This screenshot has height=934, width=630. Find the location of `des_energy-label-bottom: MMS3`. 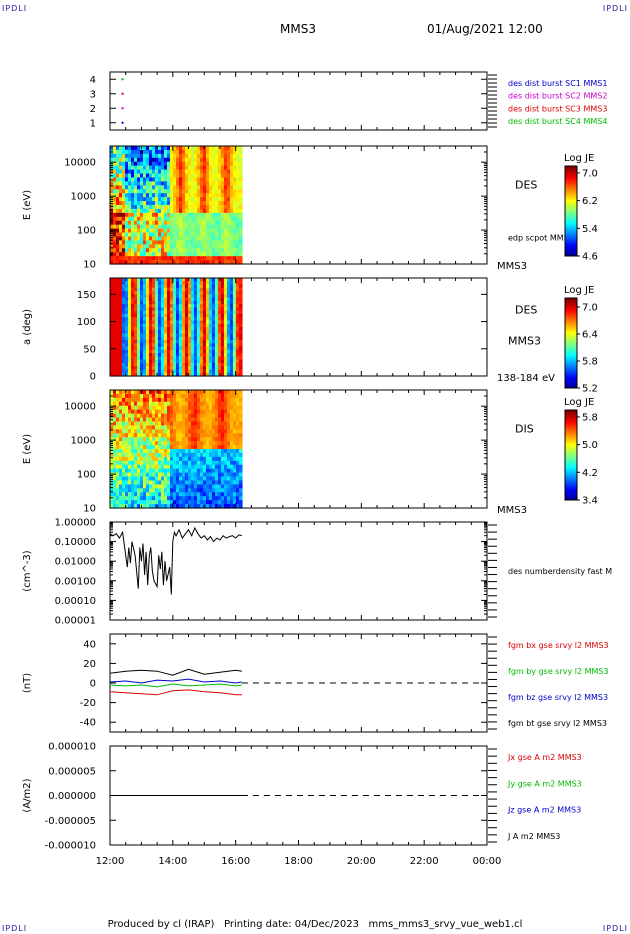

des_energy-label-bottom: MMS3 is located at coordinates (512, 266).